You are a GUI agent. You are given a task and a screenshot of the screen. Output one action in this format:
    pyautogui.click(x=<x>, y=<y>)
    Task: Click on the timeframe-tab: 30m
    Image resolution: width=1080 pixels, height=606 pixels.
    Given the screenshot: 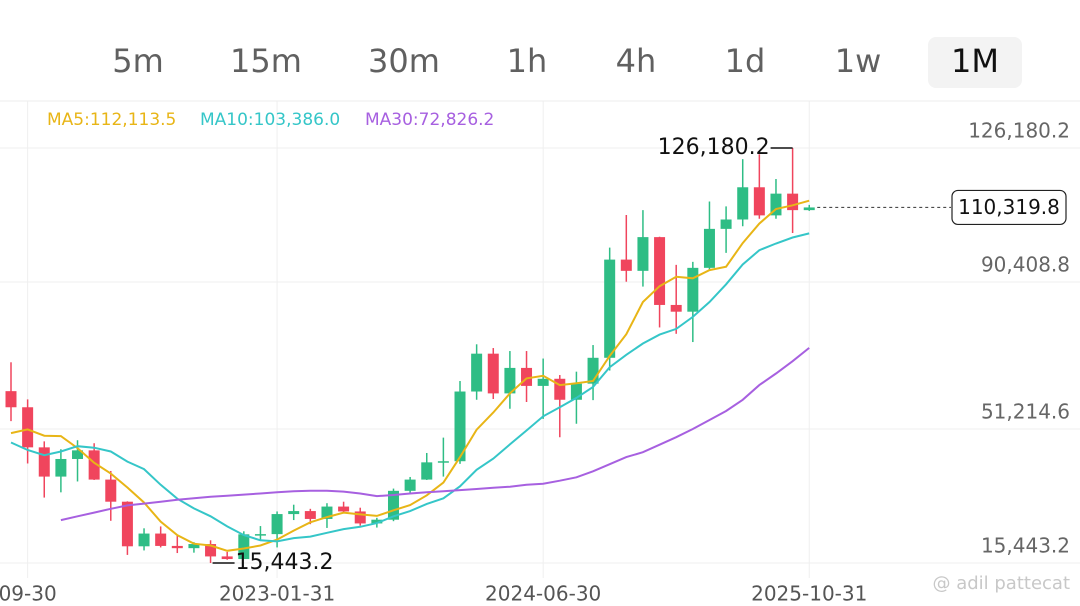 What is the action you would take?
    pyautogui.click(x=404, y=61)
    